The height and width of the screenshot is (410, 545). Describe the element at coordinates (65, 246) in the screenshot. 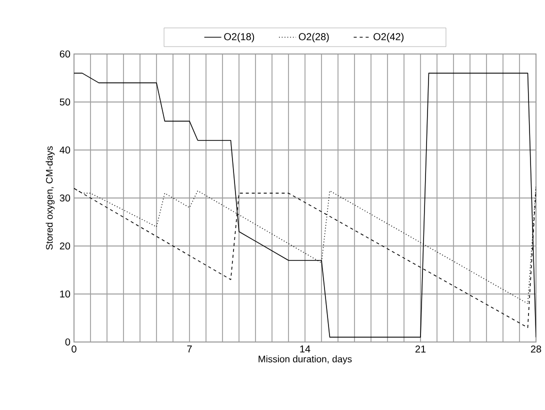

I see `y-tick-label: 20` at that location.